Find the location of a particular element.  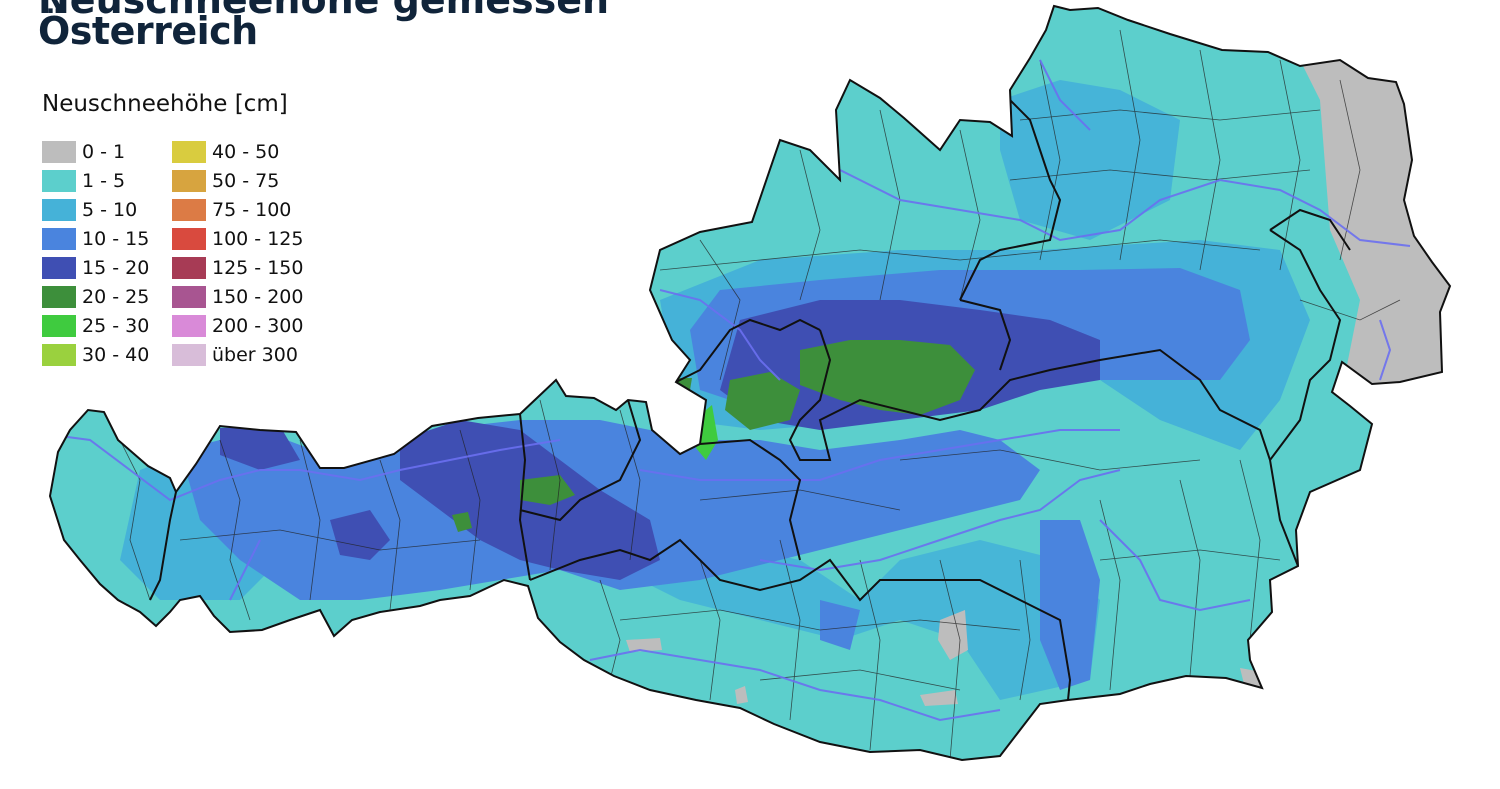

legend-item: 150 - 200 is located at coordinates (237, 297).